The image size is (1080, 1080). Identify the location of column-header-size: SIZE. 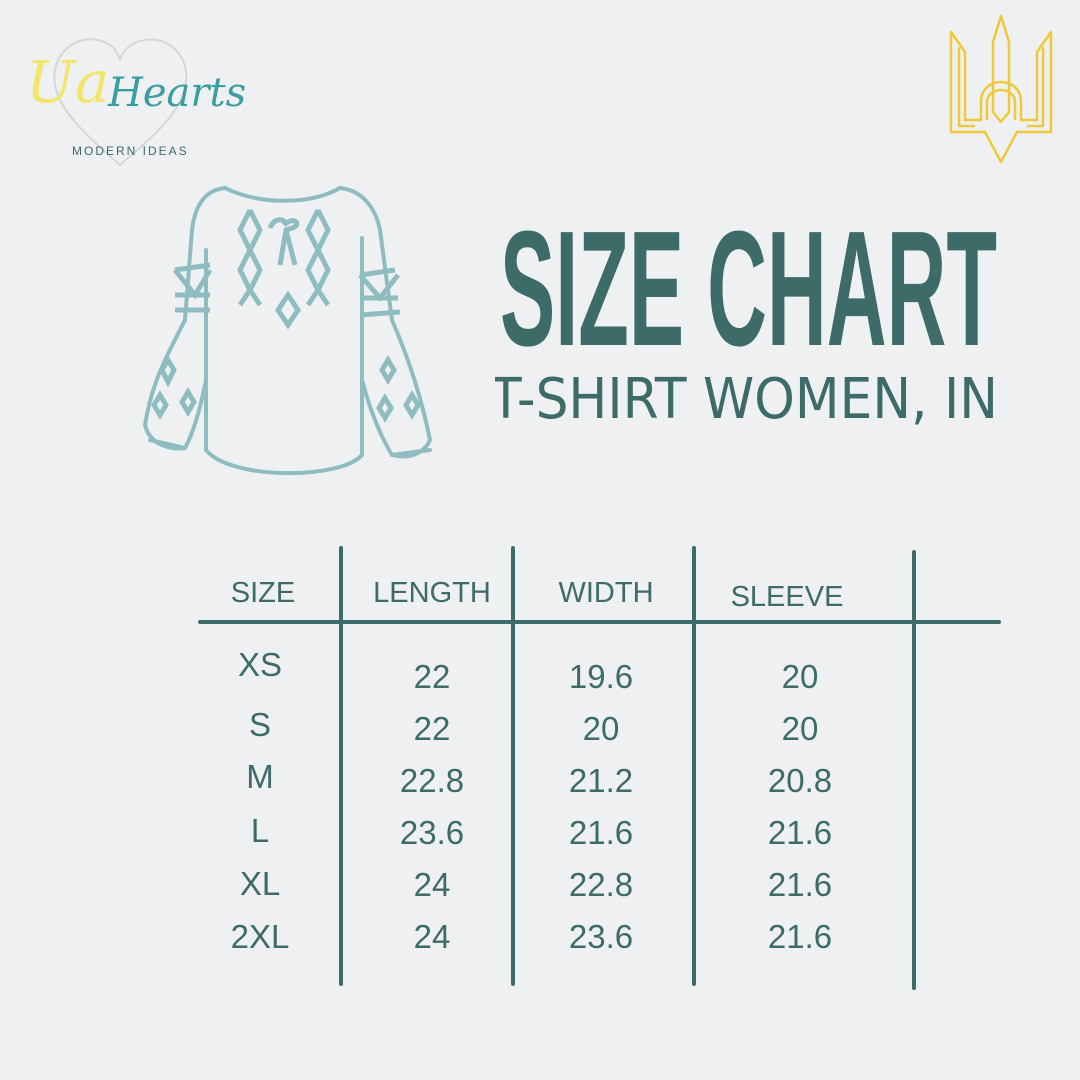
(263, 593).